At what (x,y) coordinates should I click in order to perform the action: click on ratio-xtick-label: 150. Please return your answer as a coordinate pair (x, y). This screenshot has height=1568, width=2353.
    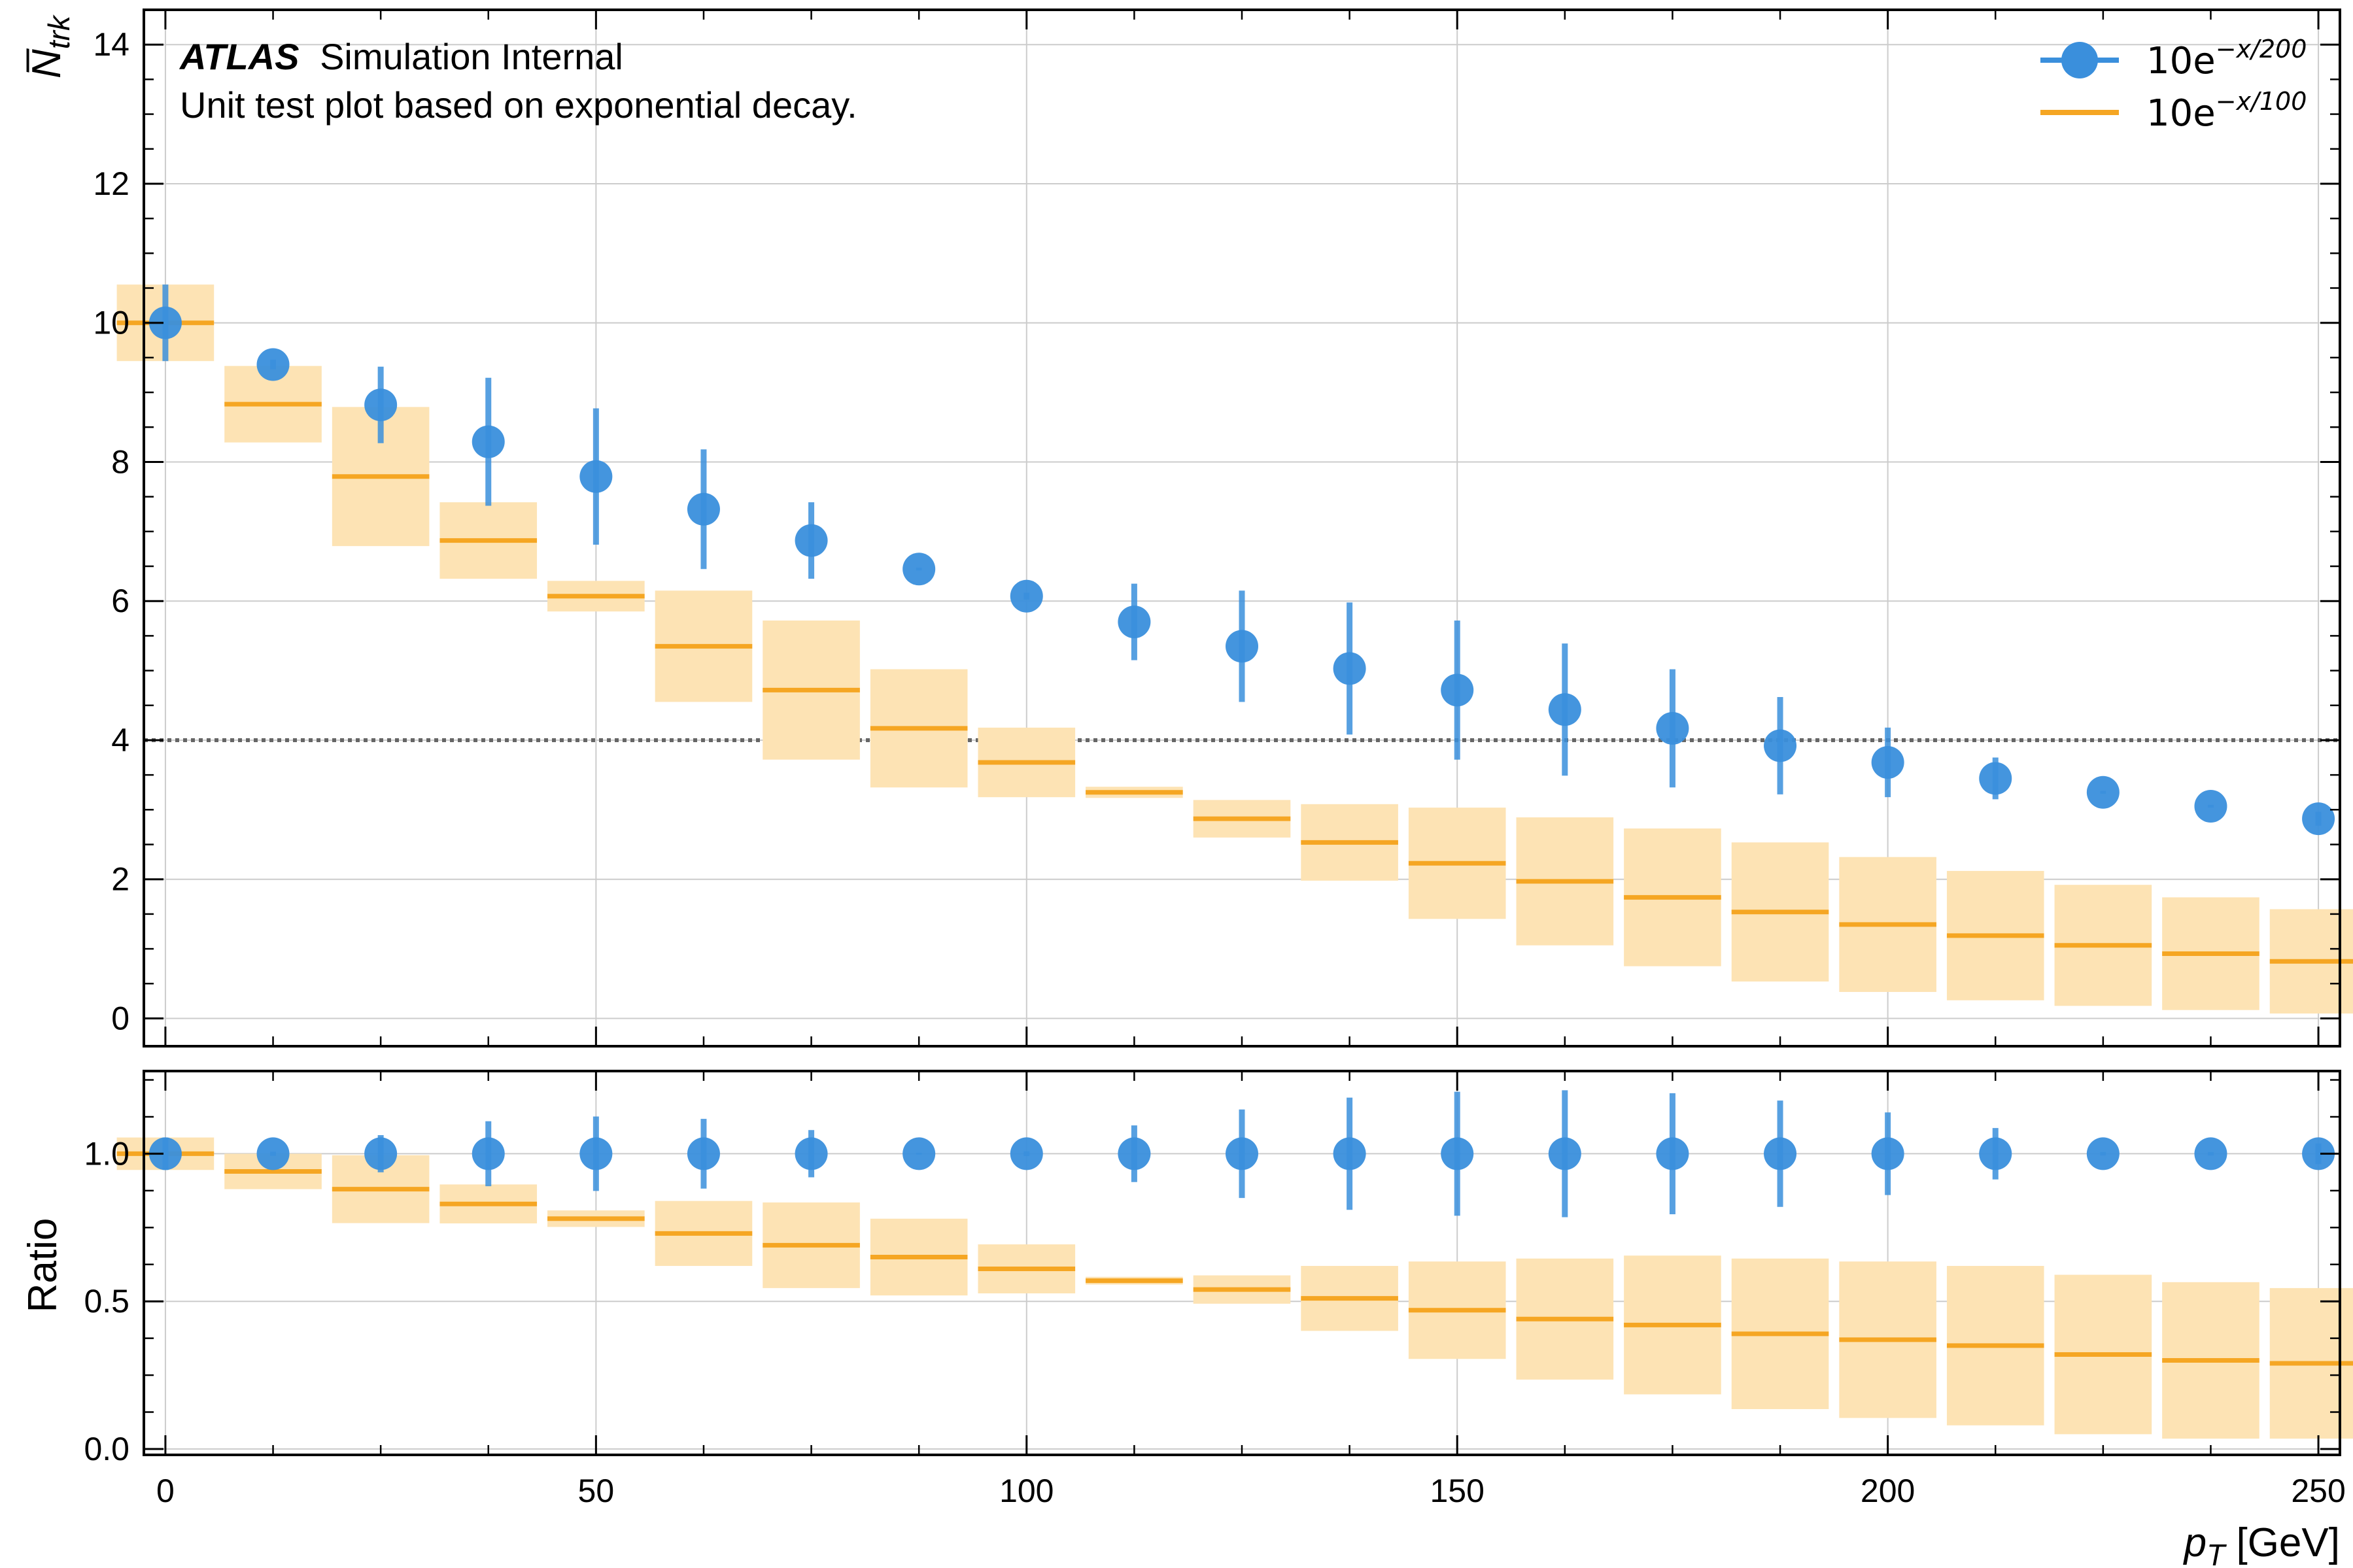
    Looking at the image, I should click on (1457, 1491).